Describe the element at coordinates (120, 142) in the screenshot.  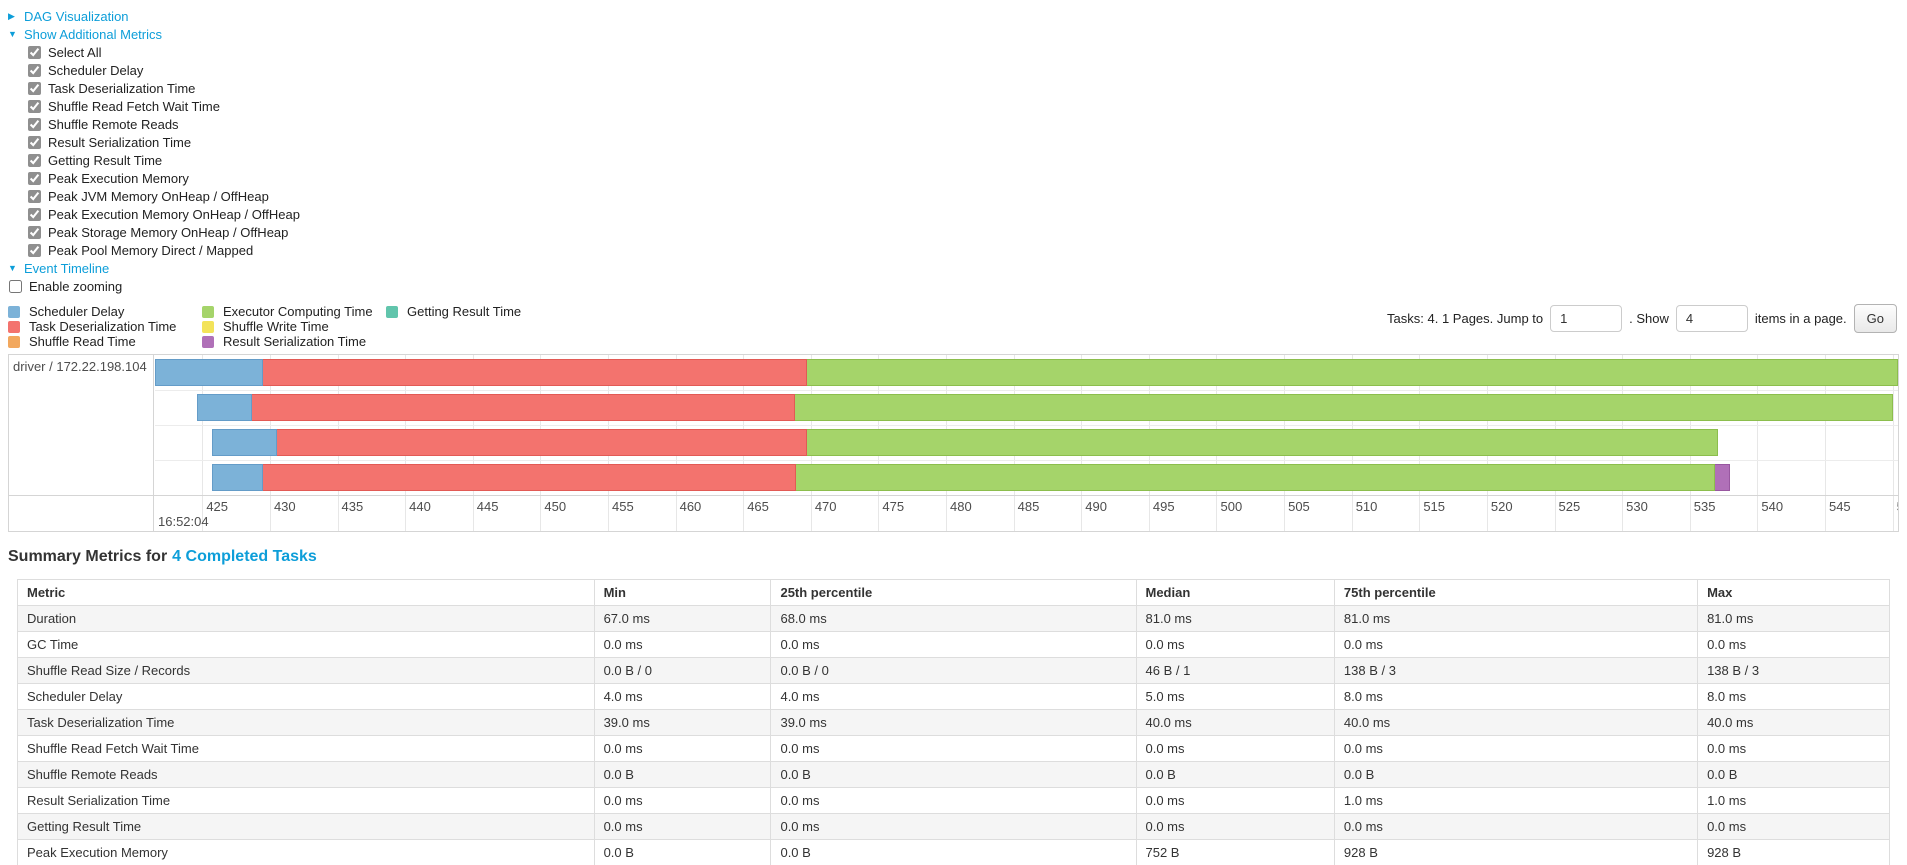
I see `metric-checkbox-label: Result Serialization Time` at that location.